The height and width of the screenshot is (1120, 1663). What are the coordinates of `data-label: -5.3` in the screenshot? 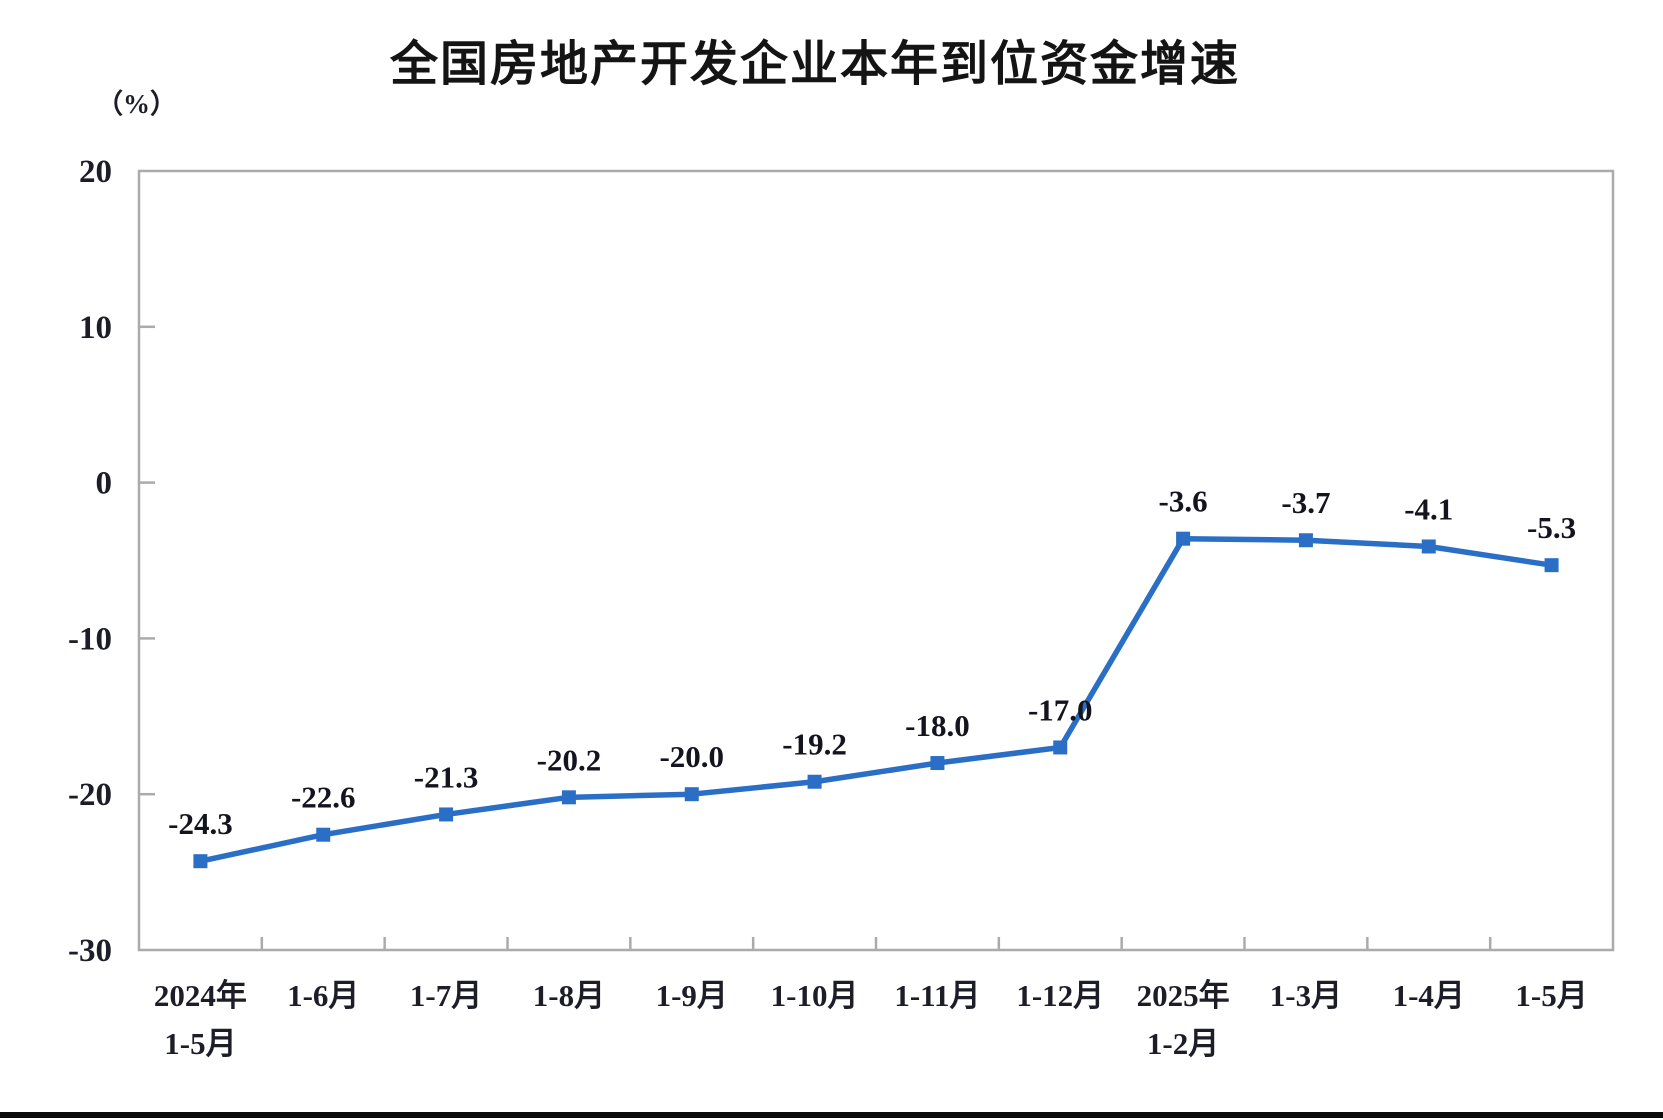 It's located at (1551, 527).